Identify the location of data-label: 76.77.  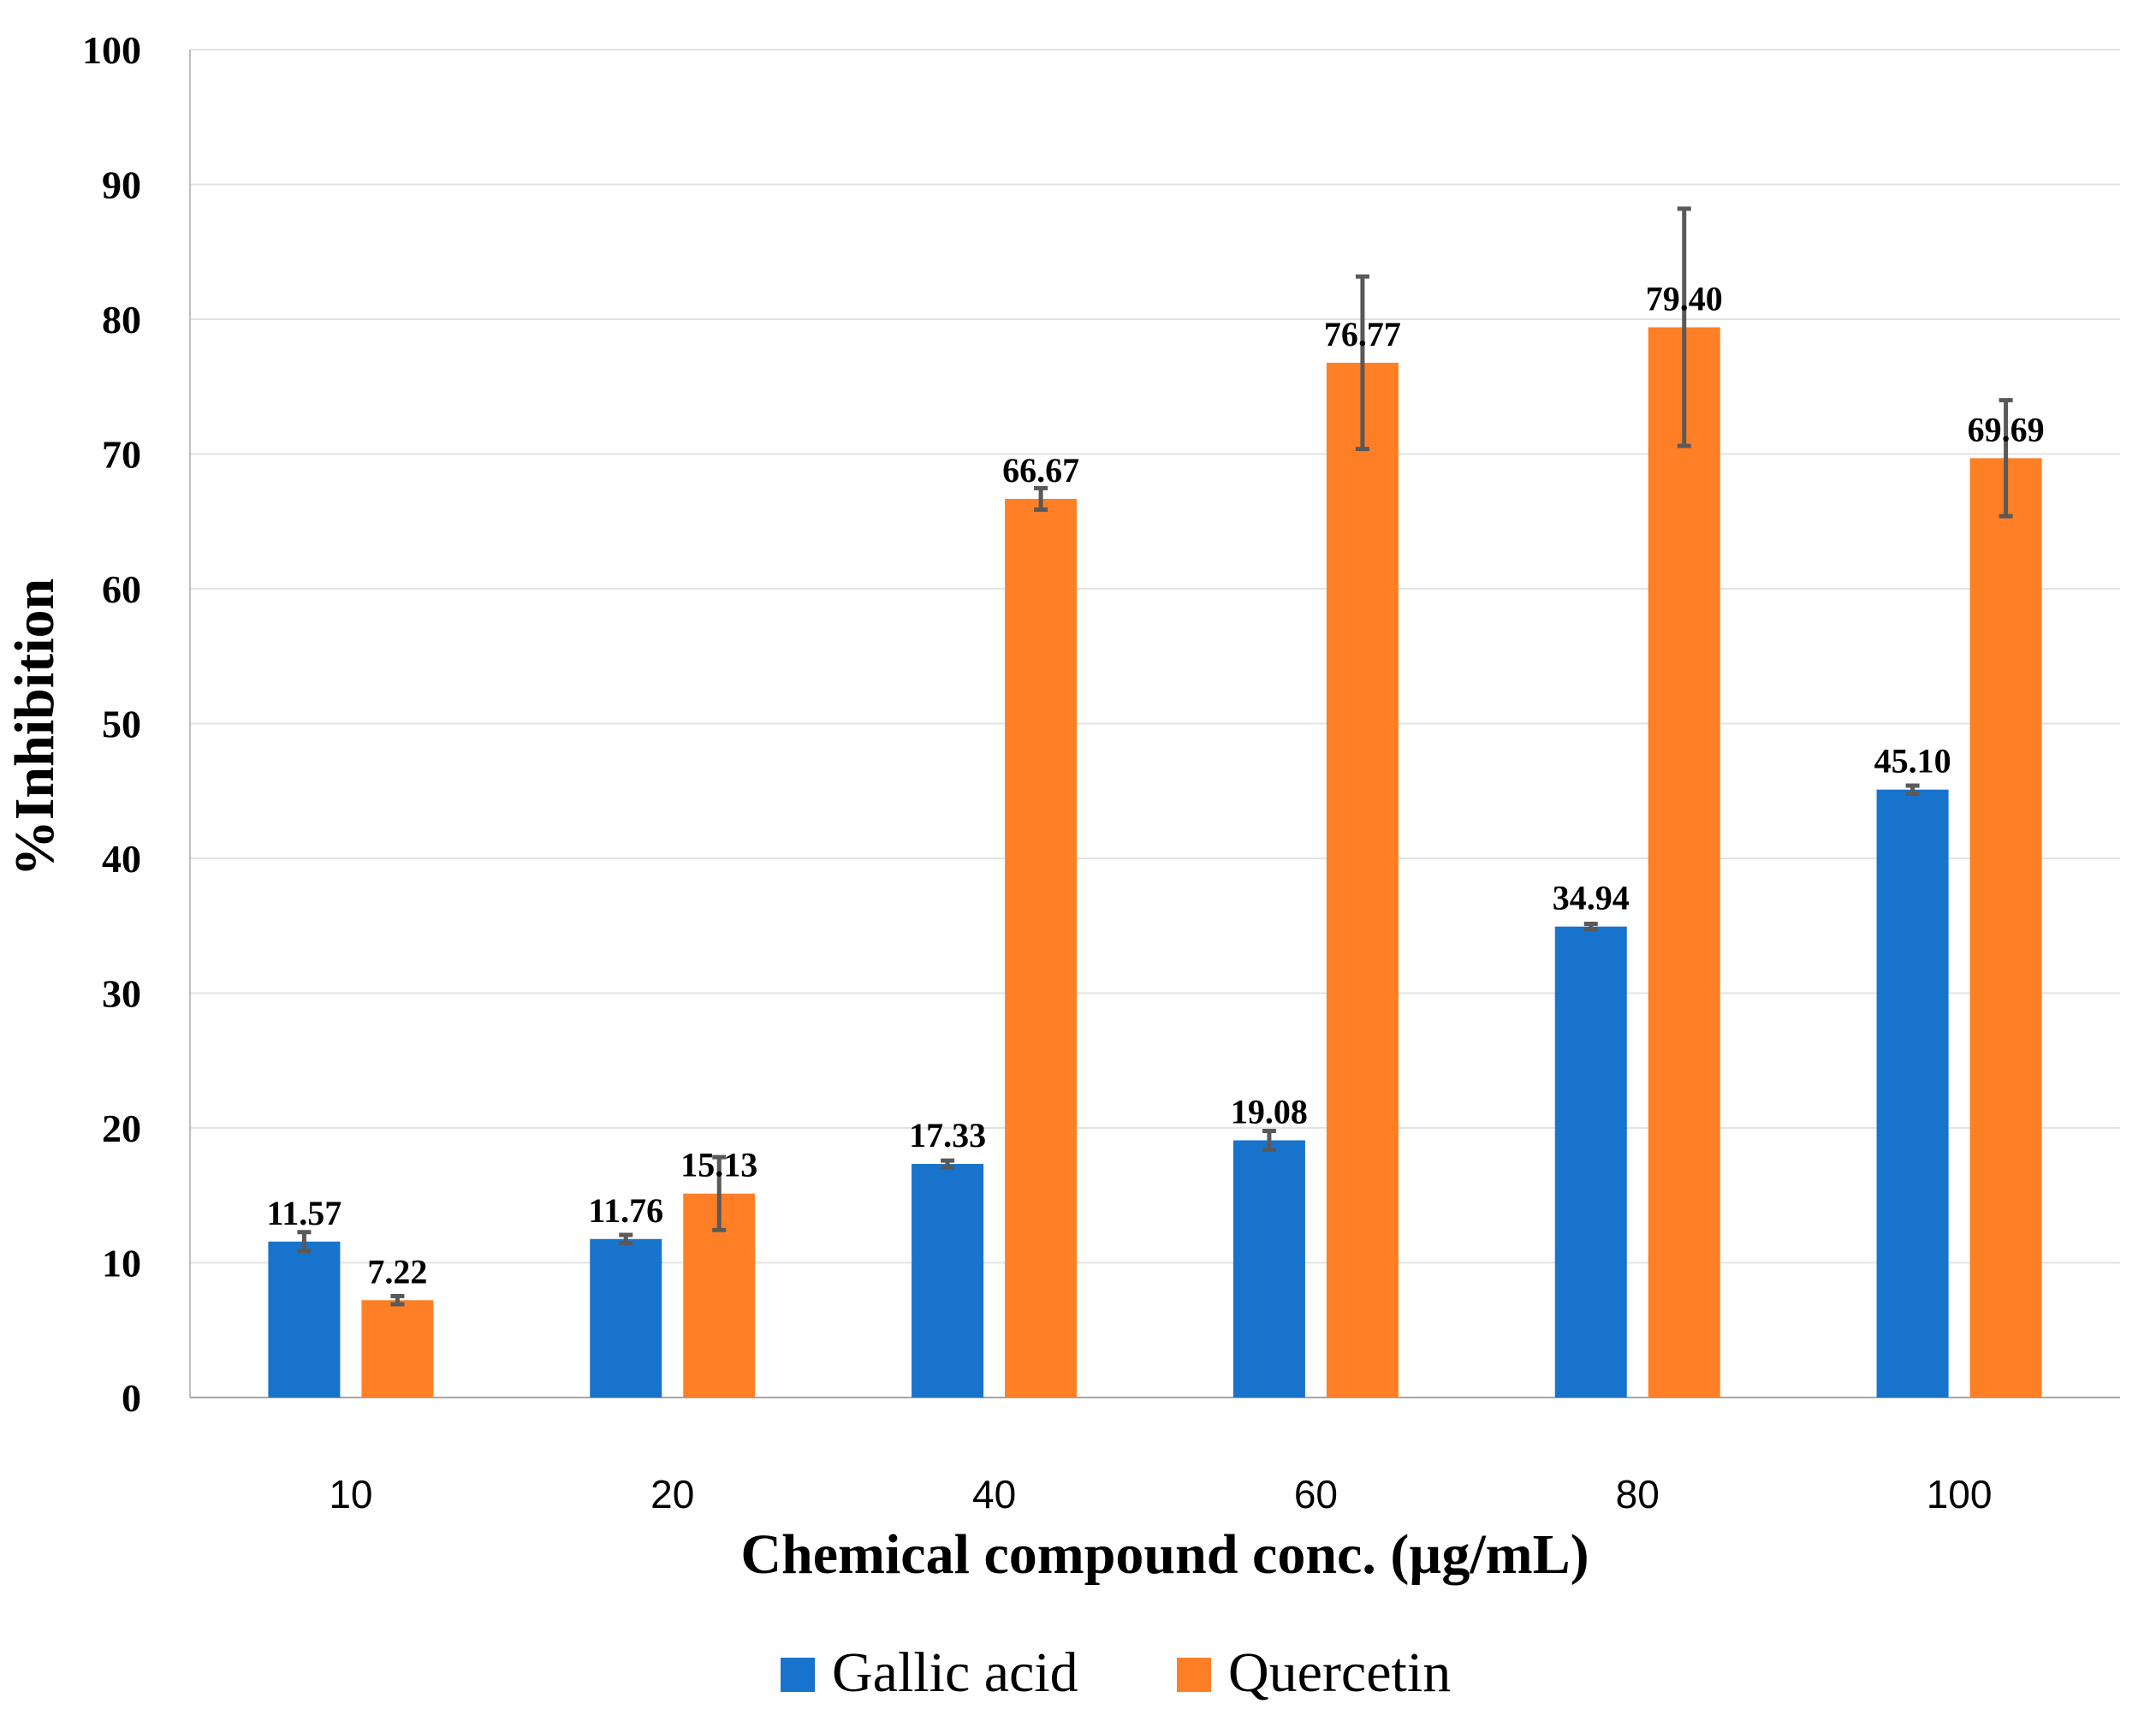
(1362, 334).